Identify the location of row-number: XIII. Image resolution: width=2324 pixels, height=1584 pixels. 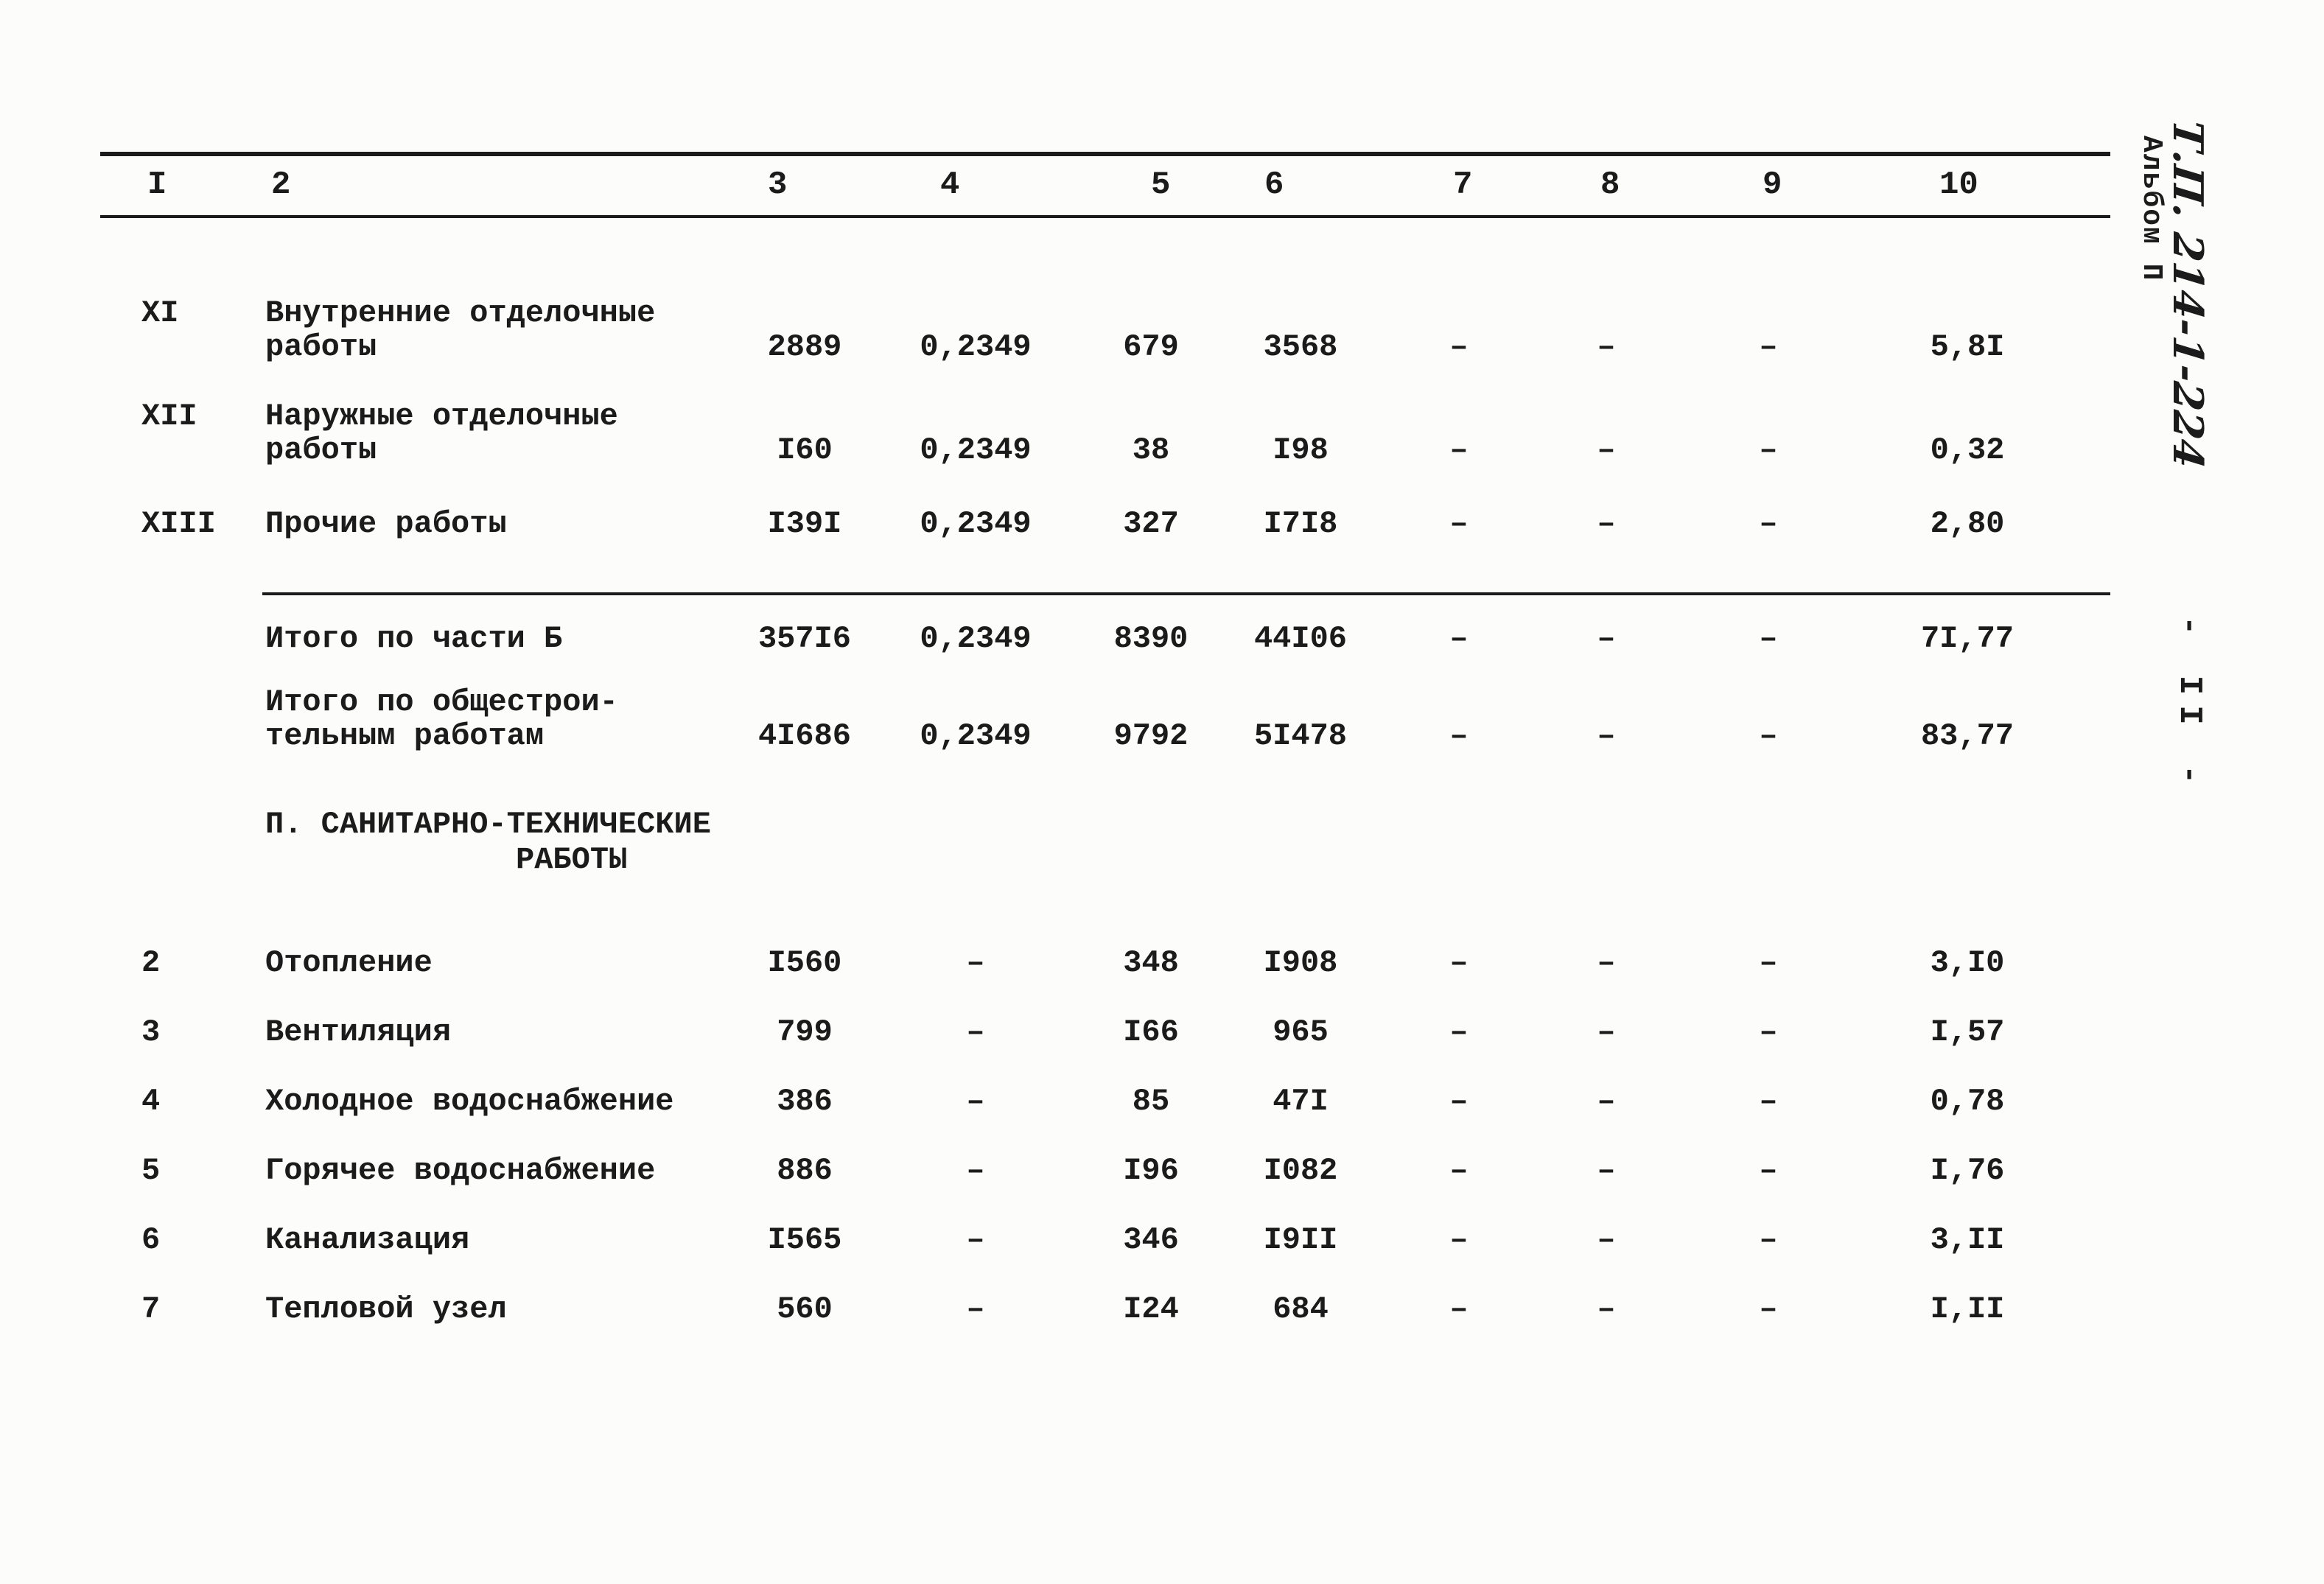
(178, 525).